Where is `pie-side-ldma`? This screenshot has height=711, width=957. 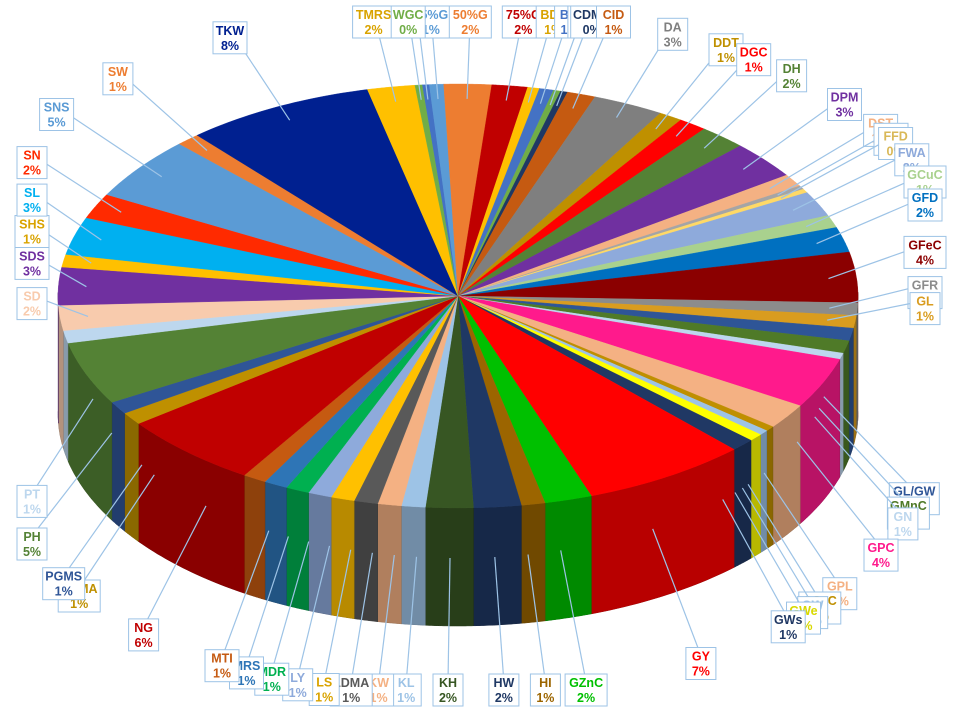
pie-side-ldma is located at coordinates (365, 561).